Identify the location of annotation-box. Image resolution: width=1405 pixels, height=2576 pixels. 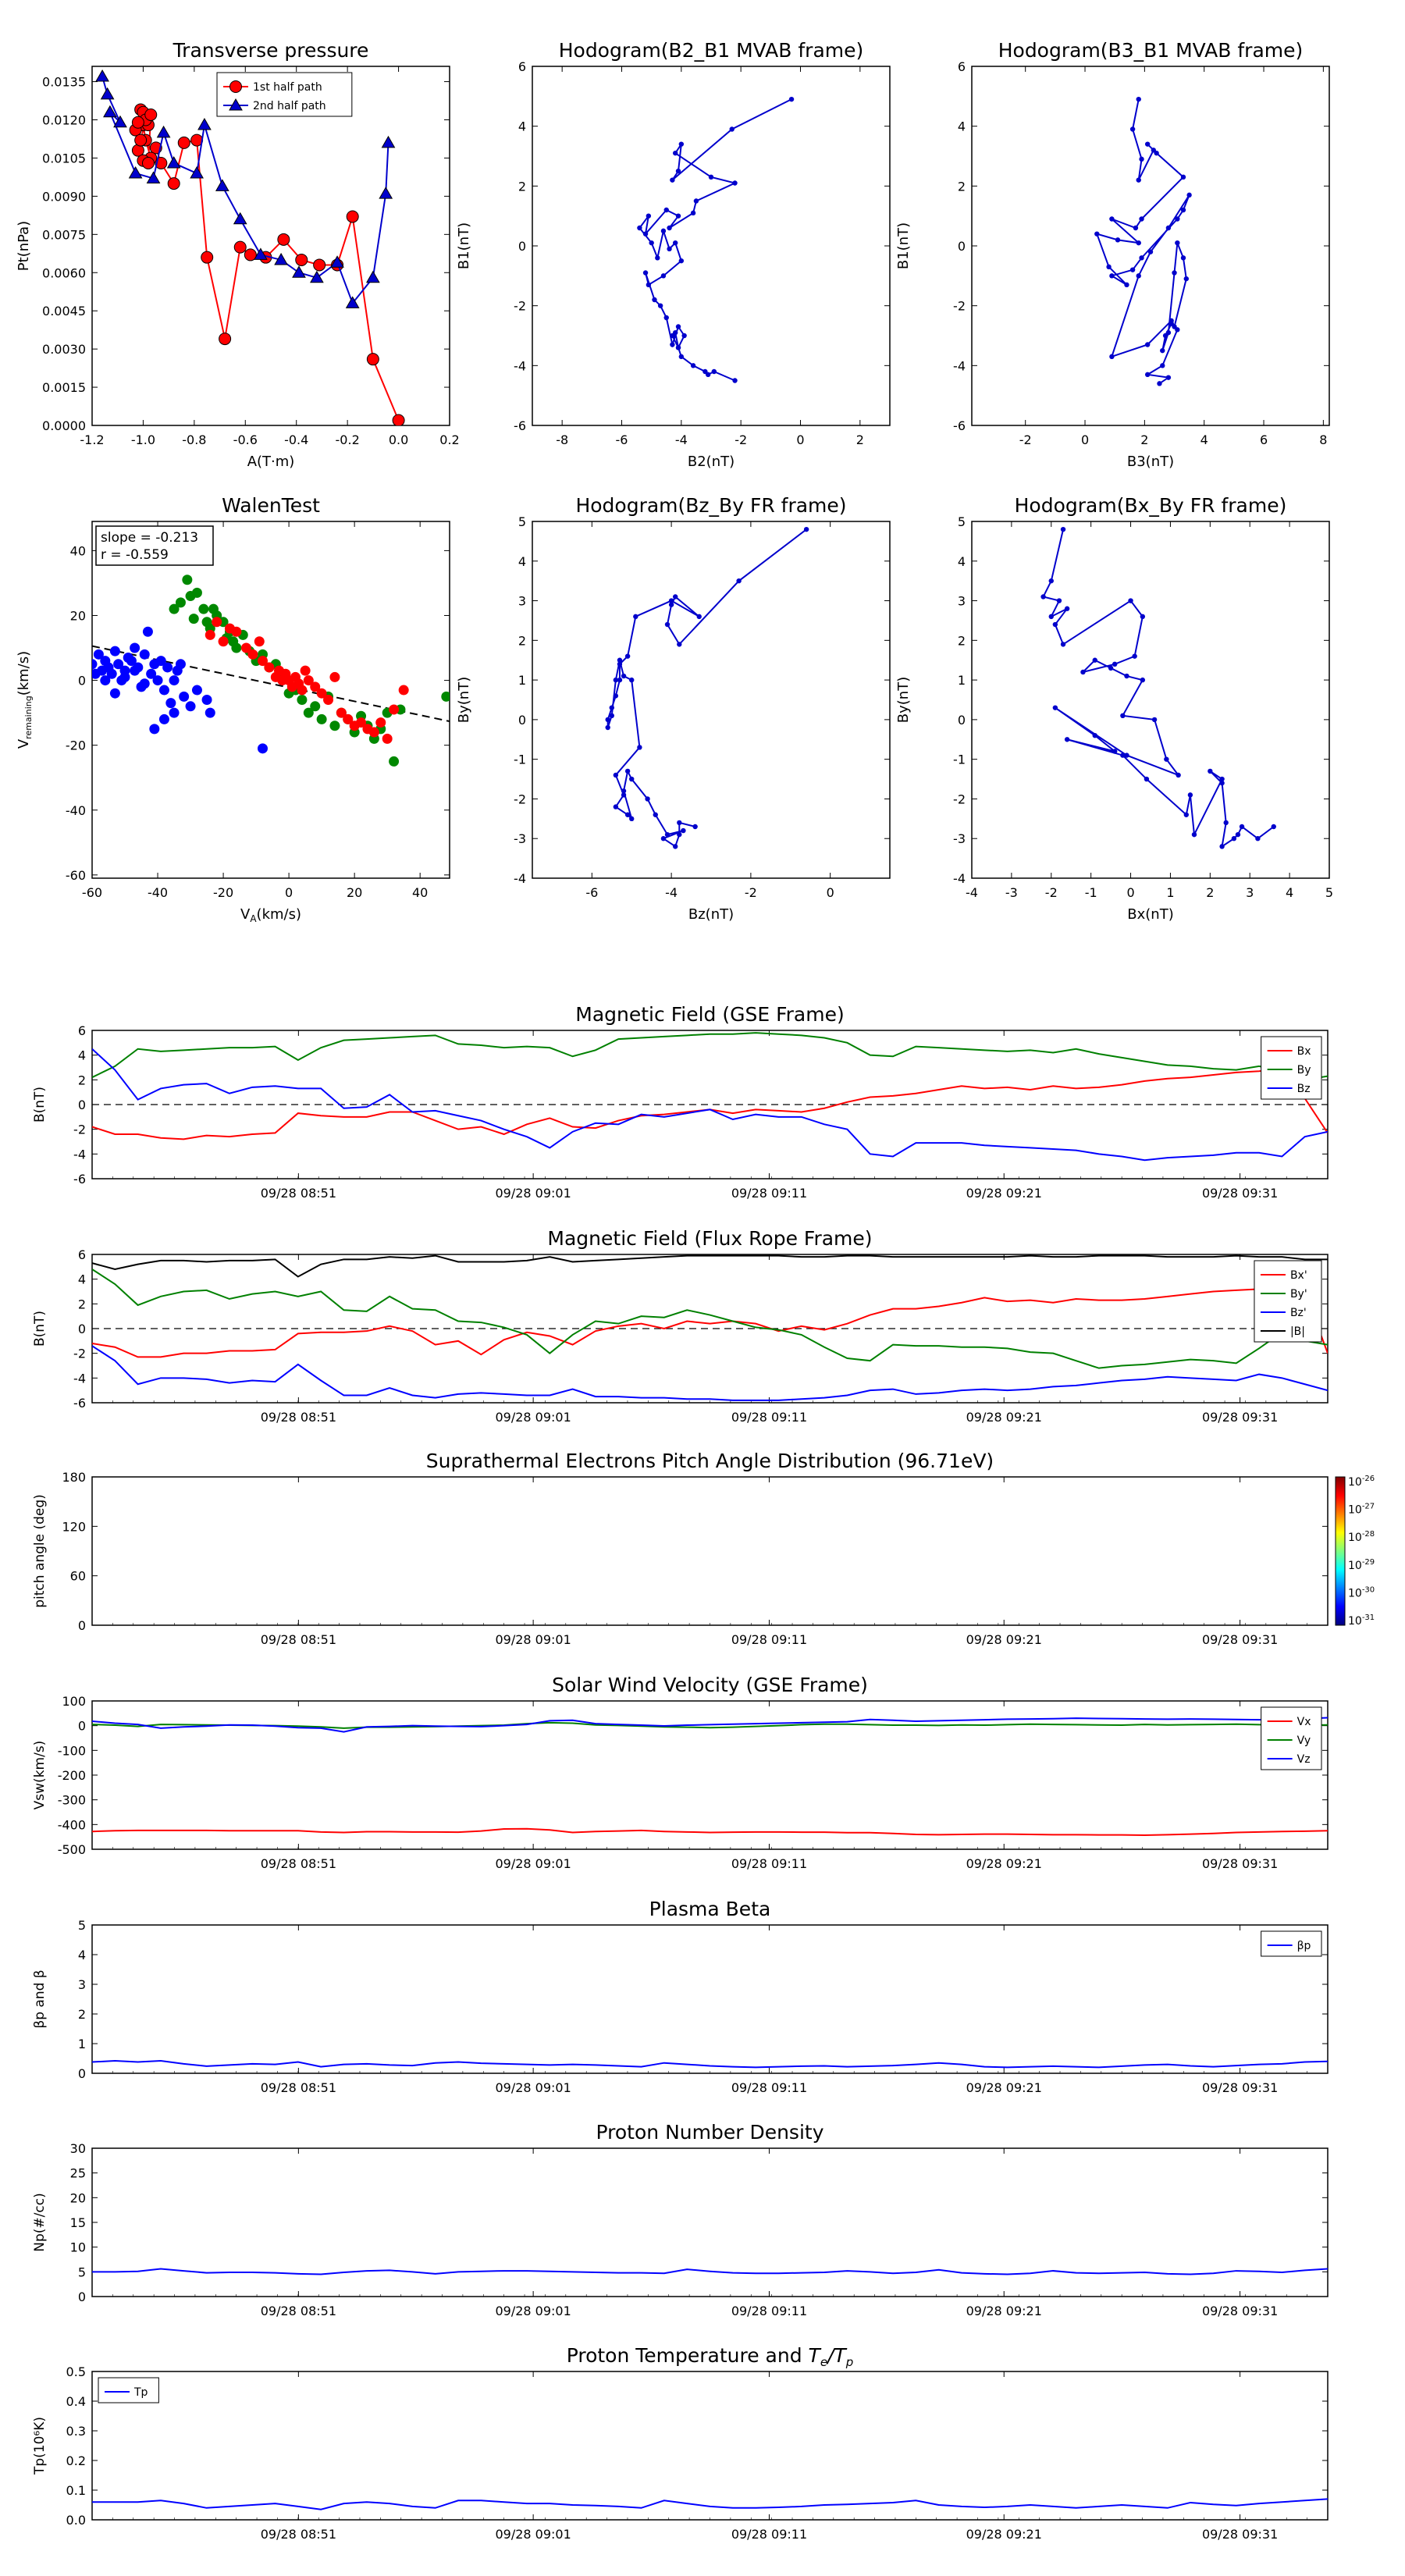
(154, 545).